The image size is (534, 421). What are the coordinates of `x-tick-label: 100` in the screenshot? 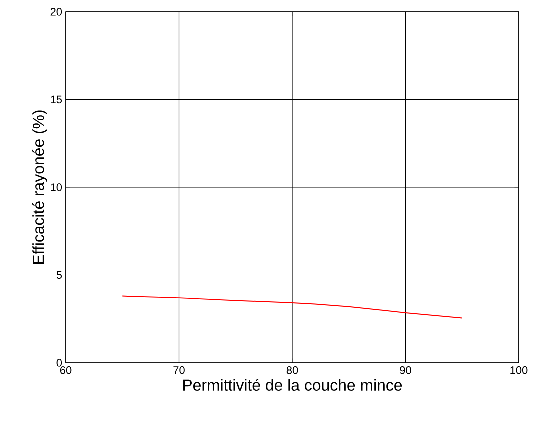 It's located at (519, 370).